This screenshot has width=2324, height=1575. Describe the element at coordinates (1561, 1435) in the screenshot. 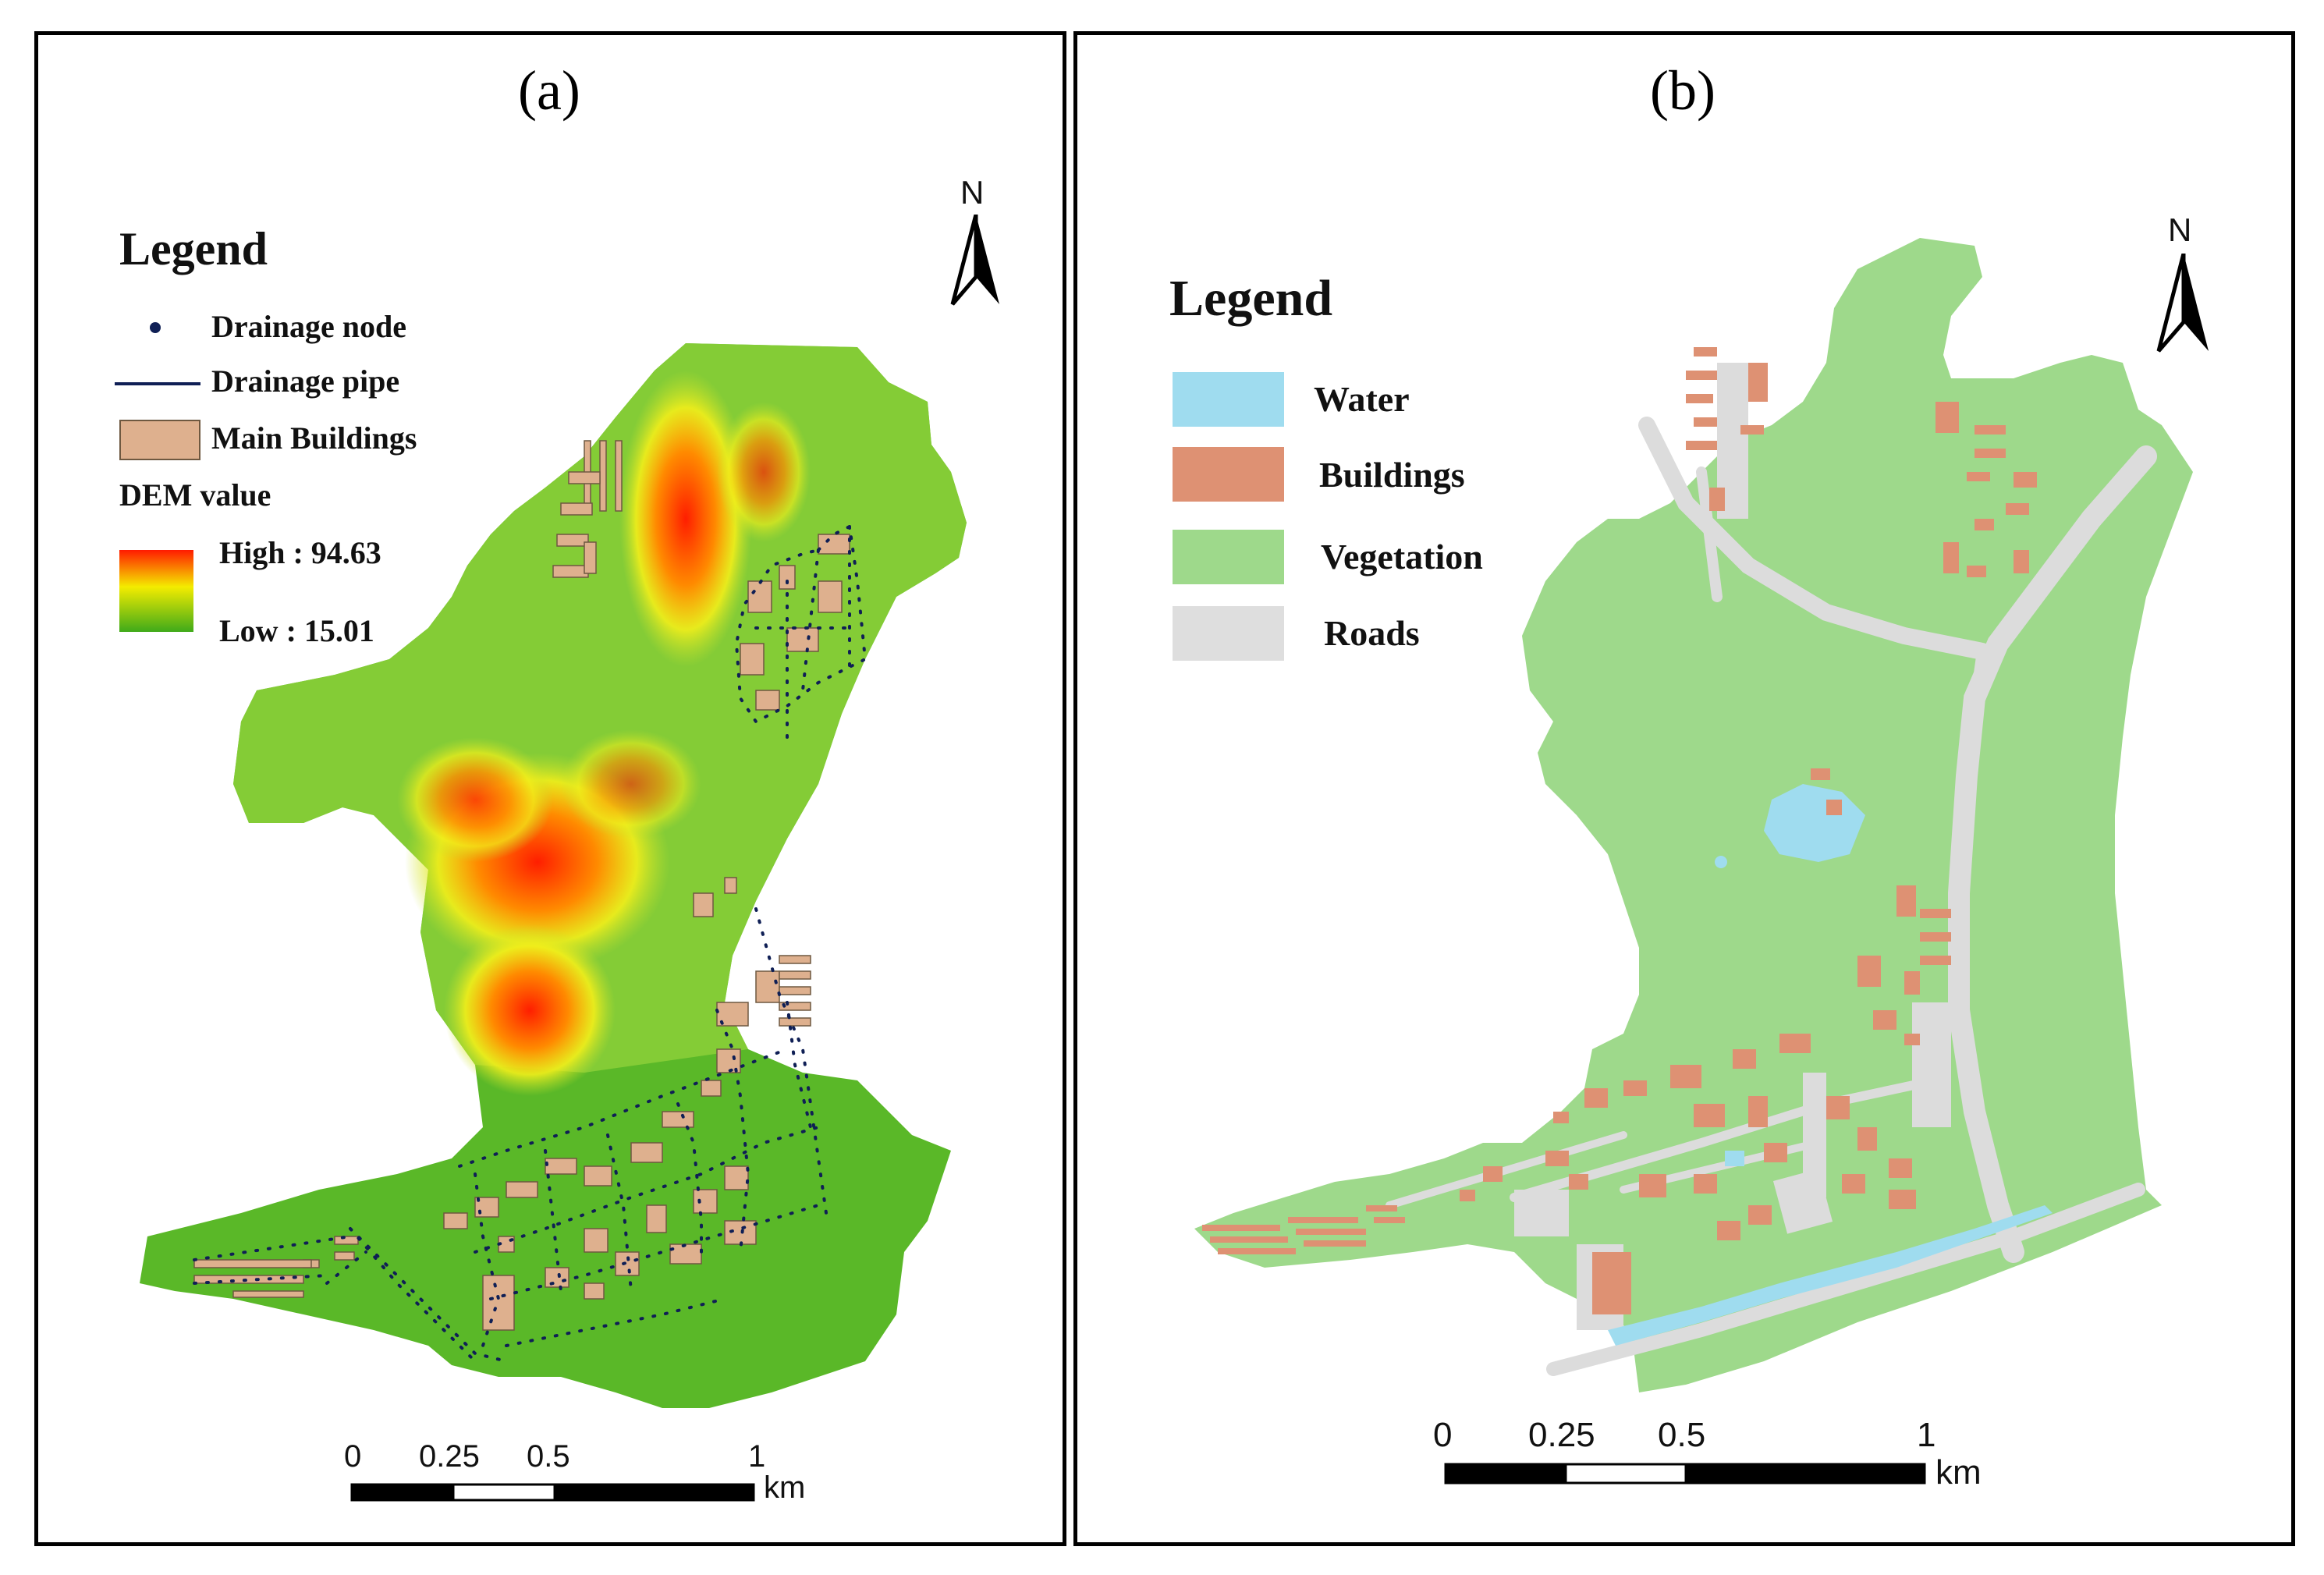

I see `scale-label-b-1: 0.25` at that location.